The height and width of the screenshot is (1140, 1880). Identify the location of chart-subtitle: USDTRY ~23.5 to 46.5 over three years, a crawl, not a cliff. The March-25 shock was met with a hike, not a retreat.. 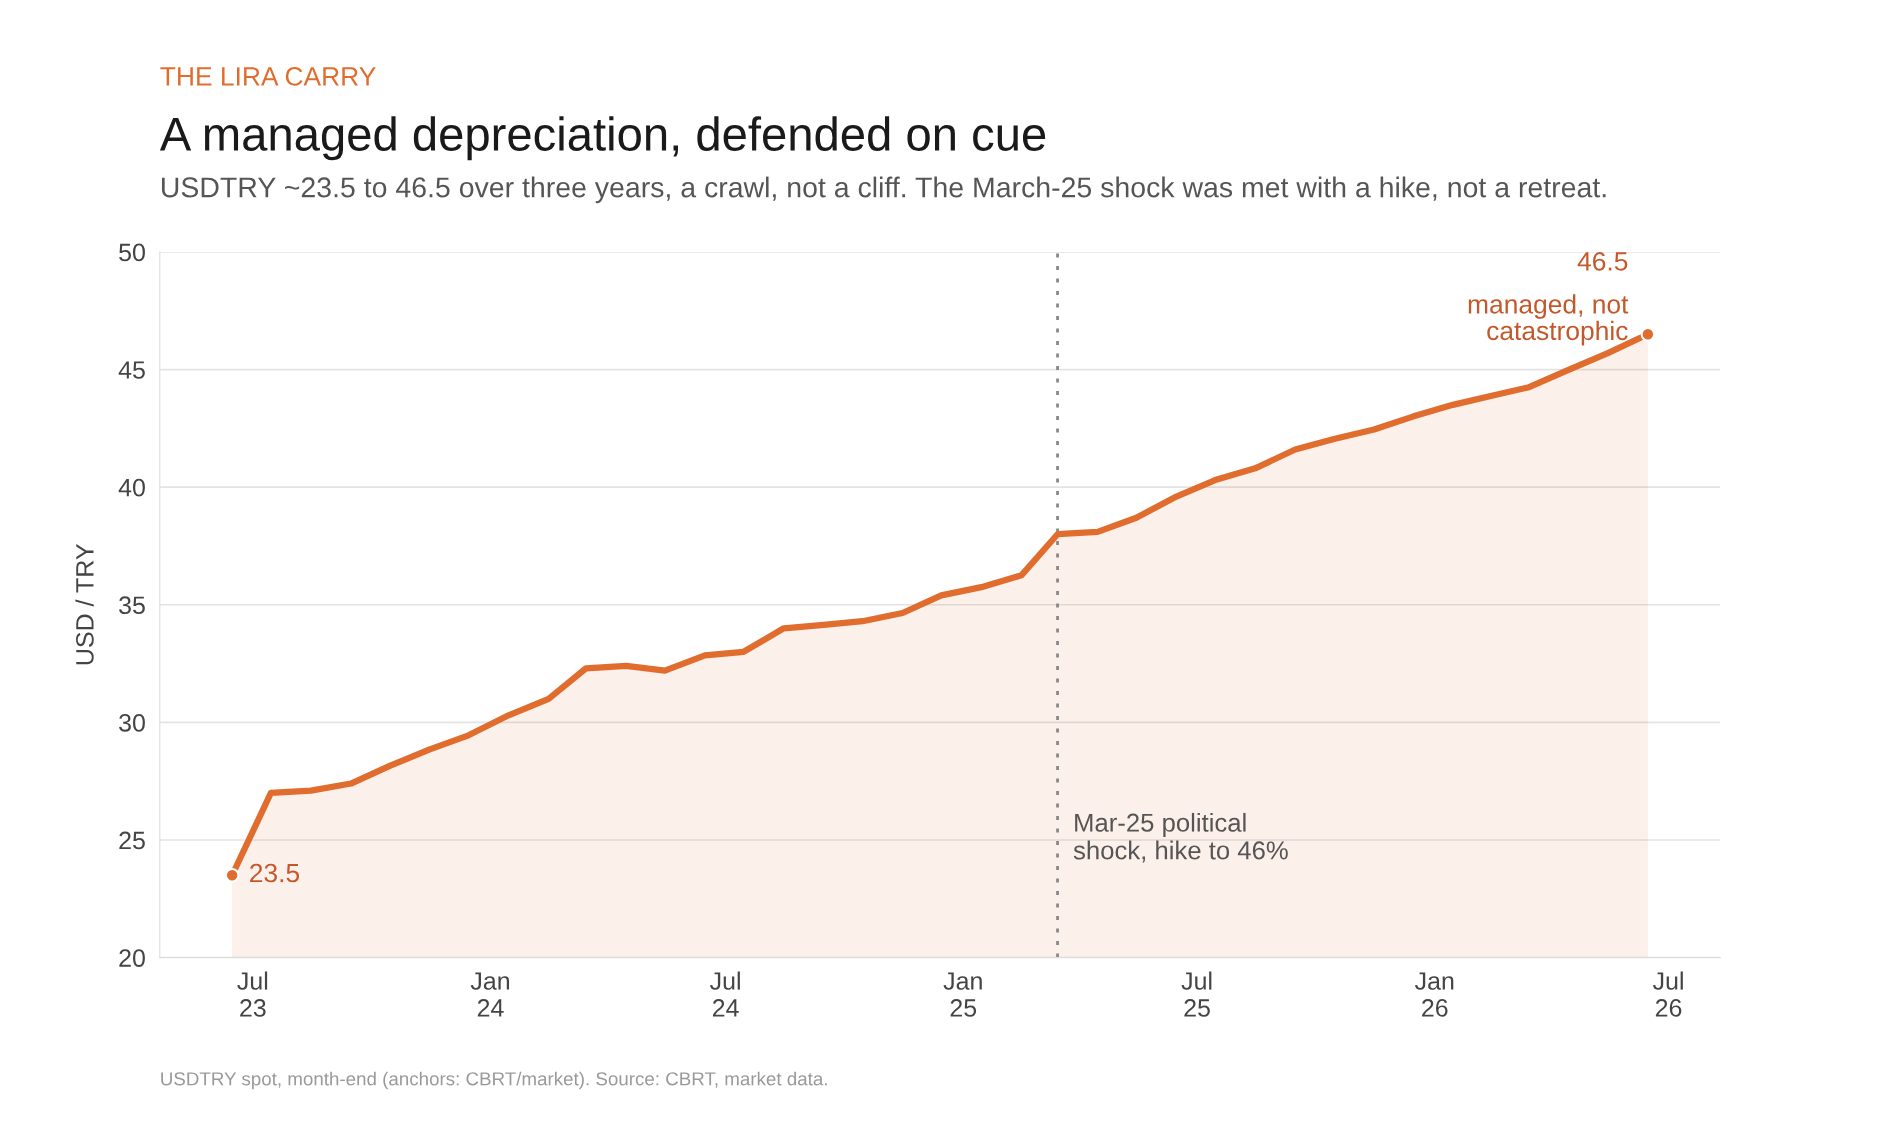
(884, 190).